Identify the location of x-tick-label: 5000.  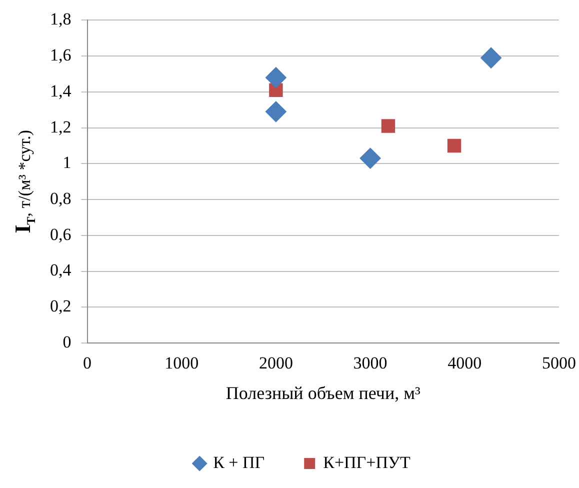
(559, 363).